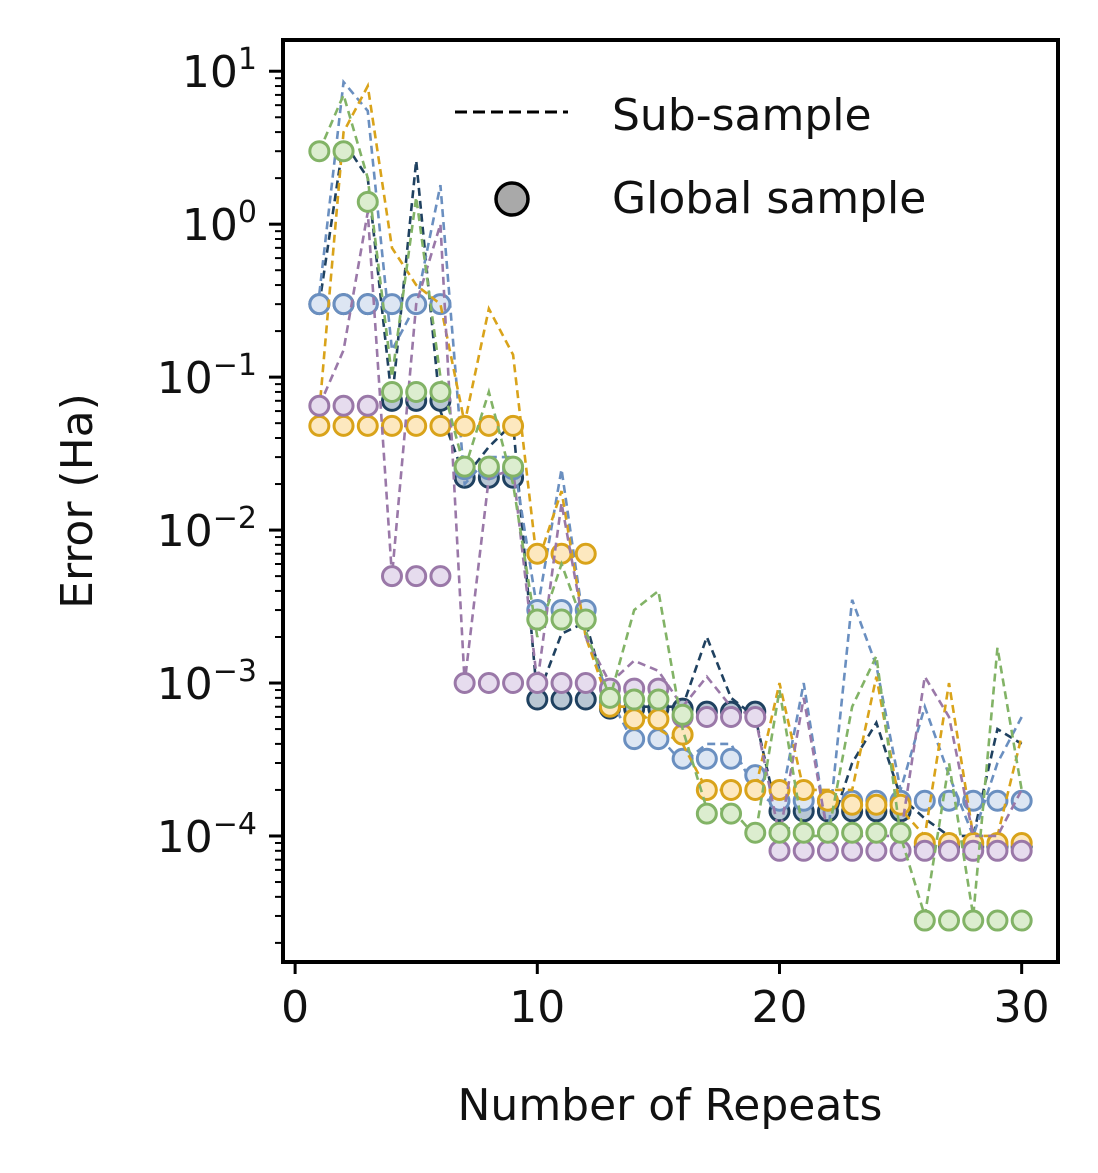  Describe the element at coordinates (295, 1007) in the screenshot. I see `x-tick-label-0: 0` at that location.